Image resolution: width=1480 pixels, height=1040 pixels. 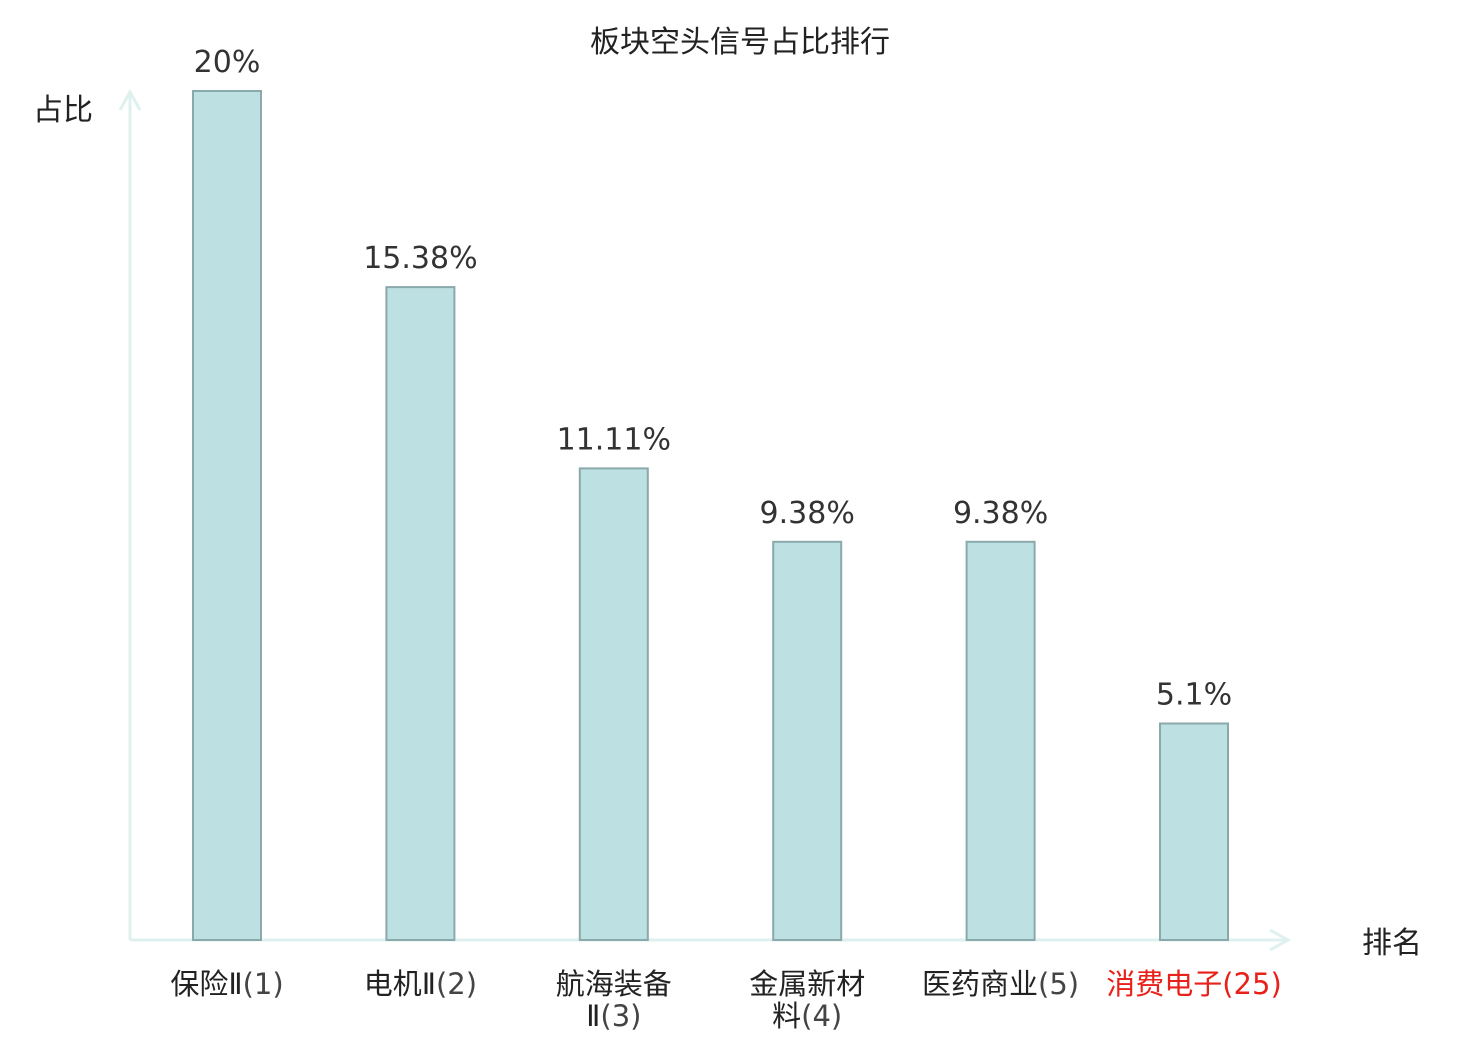 I want to click on category-name-line: 料(4), so click(x=807, y=1016).